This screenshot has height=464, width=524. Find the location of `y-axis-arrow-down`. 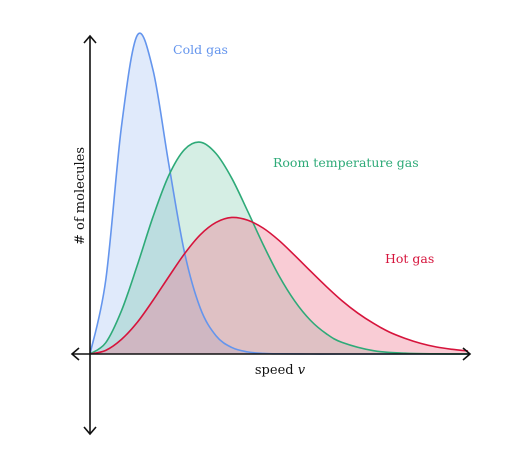

y-axis-arrow-down is located at coordinates (90, 431).